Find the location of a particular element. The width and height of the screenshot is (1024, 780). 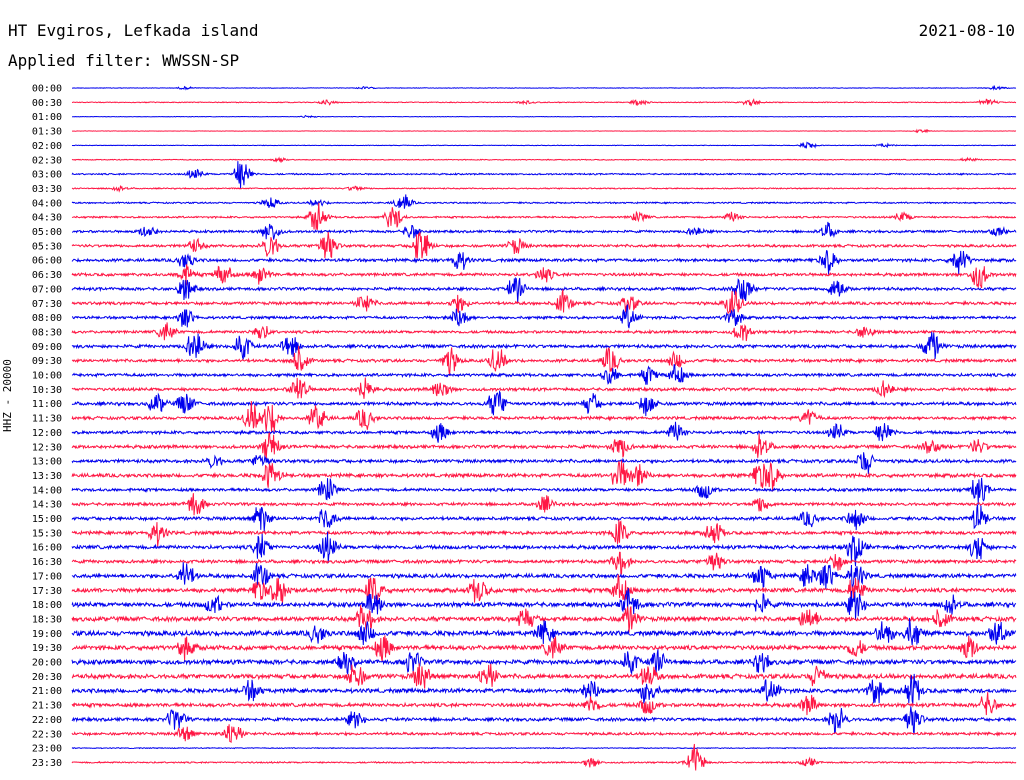

time-label: 07:30 is located at coordinates (47, 304).